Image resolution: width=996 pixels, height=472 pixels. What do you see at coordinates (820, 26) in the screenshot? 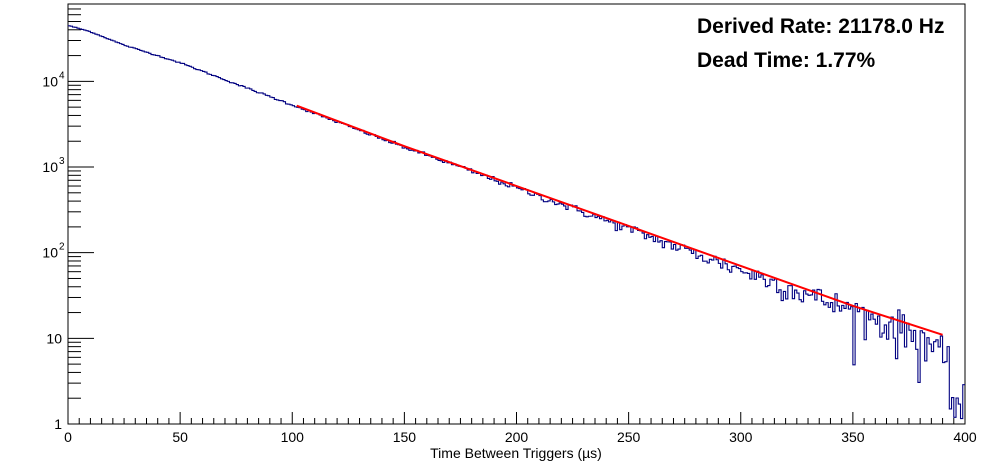
I see `derived-rate-label: Derived Rate: 21178.0 Hz` at bounding box center [820, 26].